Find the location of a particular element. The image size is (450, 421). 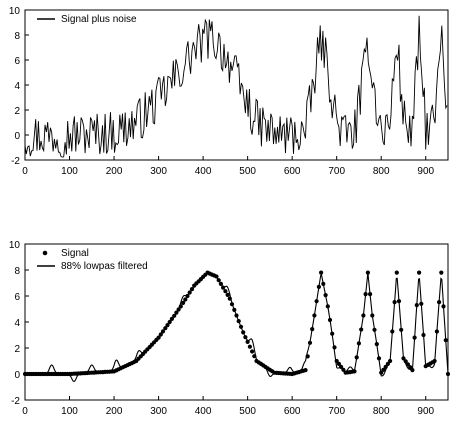

legend-label: Signal plus noise is located at coordinates (99, 19).